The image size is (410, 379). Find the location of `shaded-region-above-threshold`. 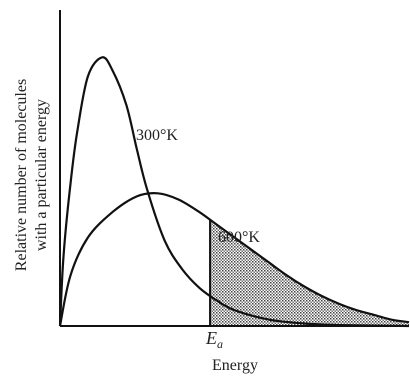

shaded-region-above-threshold is located at coordinates (309, 272).